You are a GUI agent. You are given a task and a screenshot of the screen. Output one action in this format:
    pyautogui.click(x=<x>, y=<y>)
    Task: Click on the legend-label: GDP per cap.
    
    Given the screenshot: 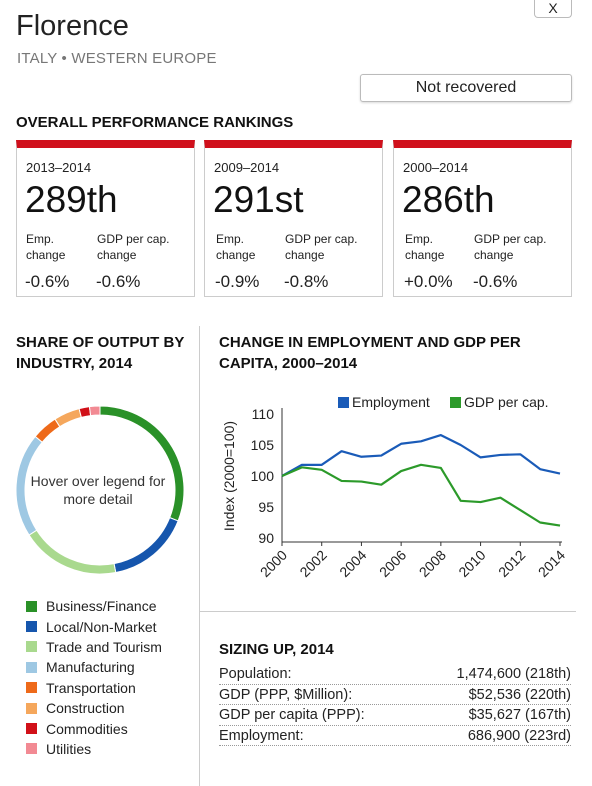 What is the action you would take?
    pyautogui.click(x=506, y=402)
    